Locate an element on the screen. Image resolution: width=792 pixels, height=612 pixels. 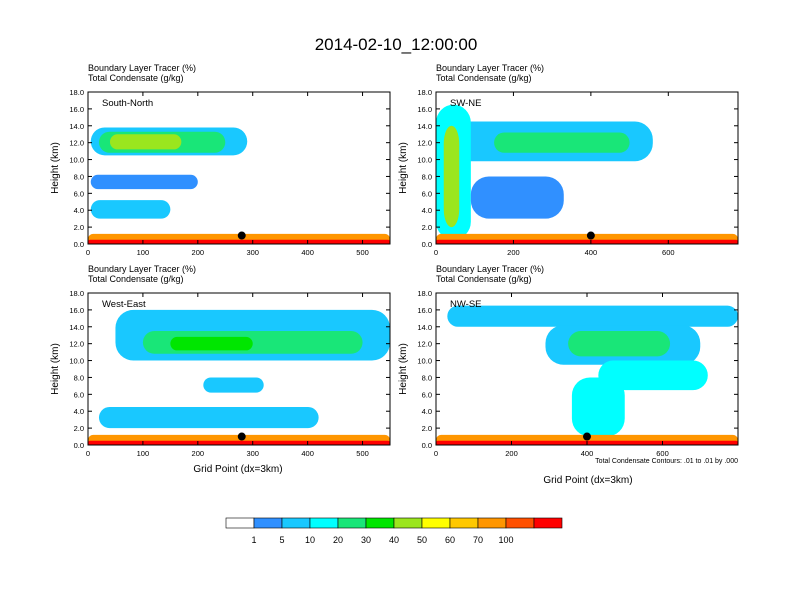
panel-label: NW-SE is located at coordinates (466, 304).